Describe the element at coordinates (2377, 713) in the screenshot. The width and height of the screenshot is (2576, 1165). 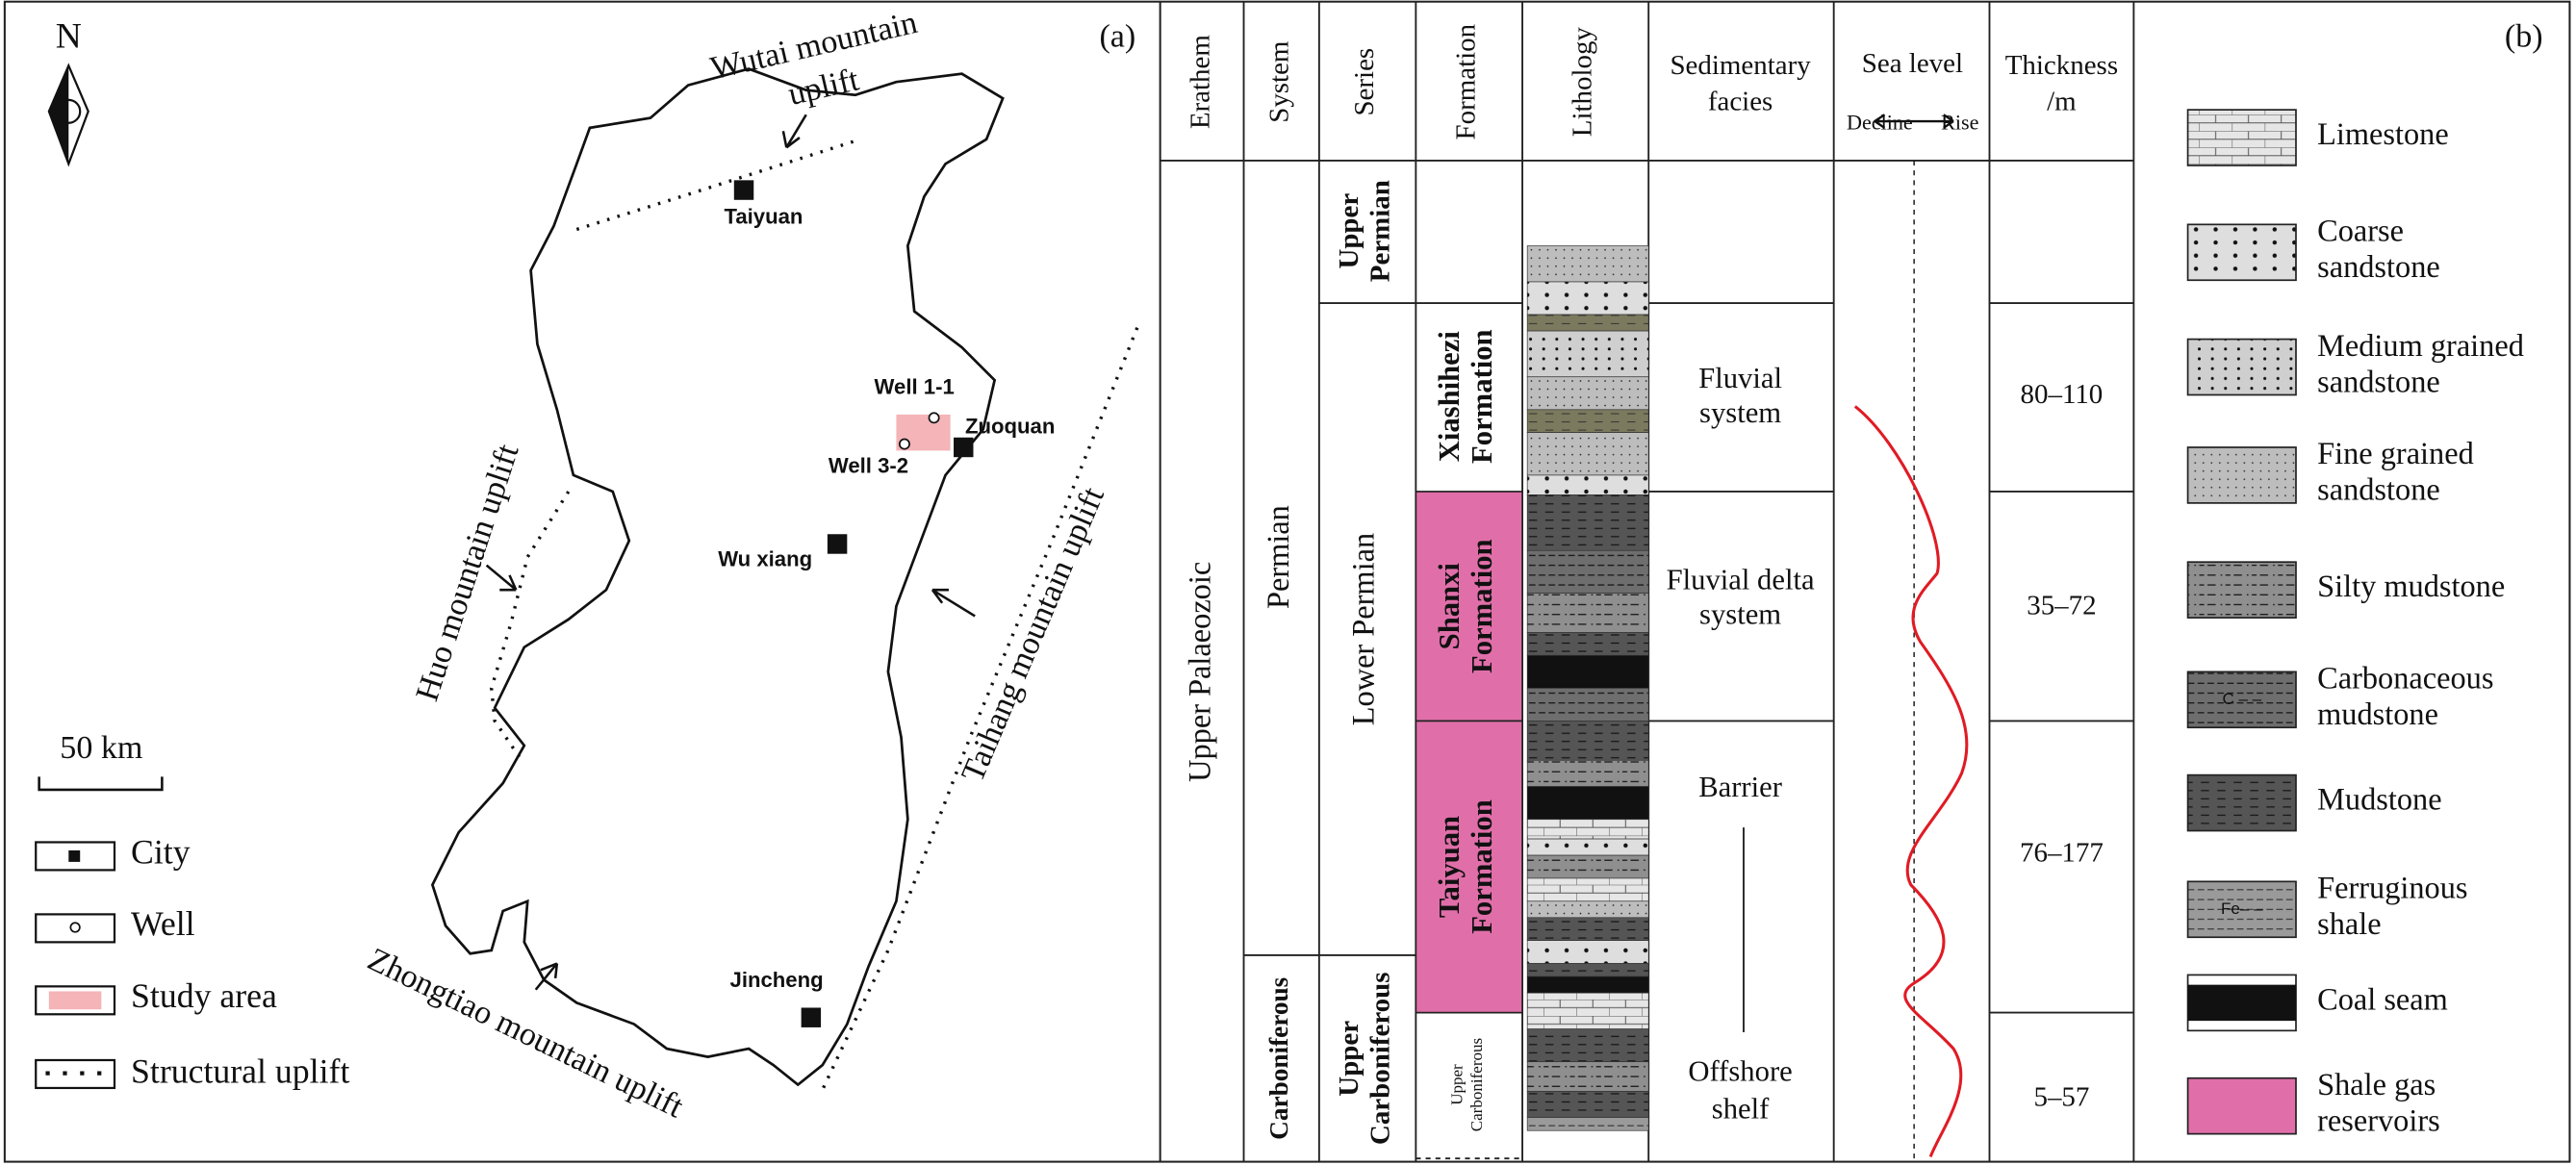
I see `legend-label: mudstone` at that location.